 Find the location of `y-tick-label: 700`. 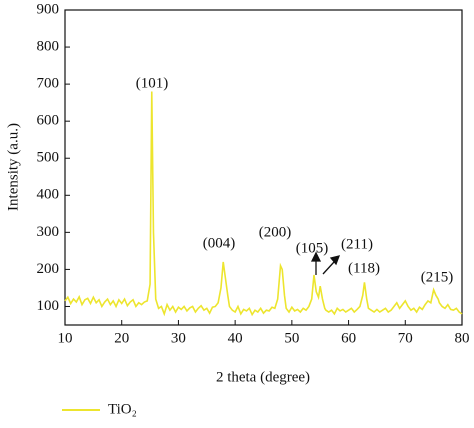

y-tick-label: 700 is located at coordinates (48, 84).